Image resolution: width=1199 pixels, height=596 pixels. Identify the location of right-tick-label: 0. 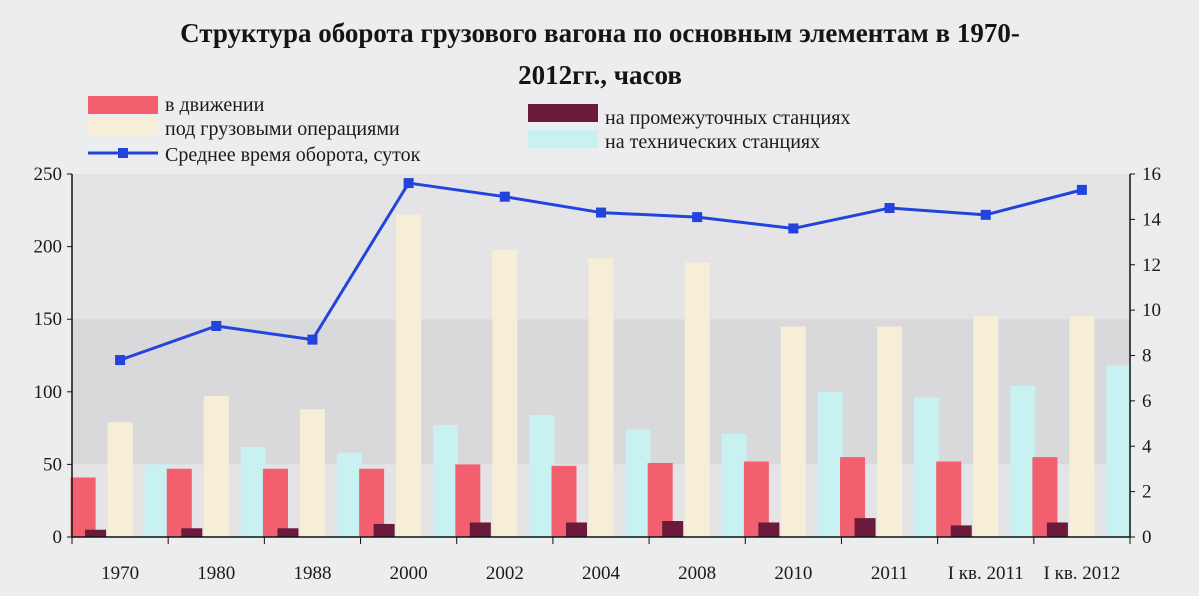
(1147, 537).